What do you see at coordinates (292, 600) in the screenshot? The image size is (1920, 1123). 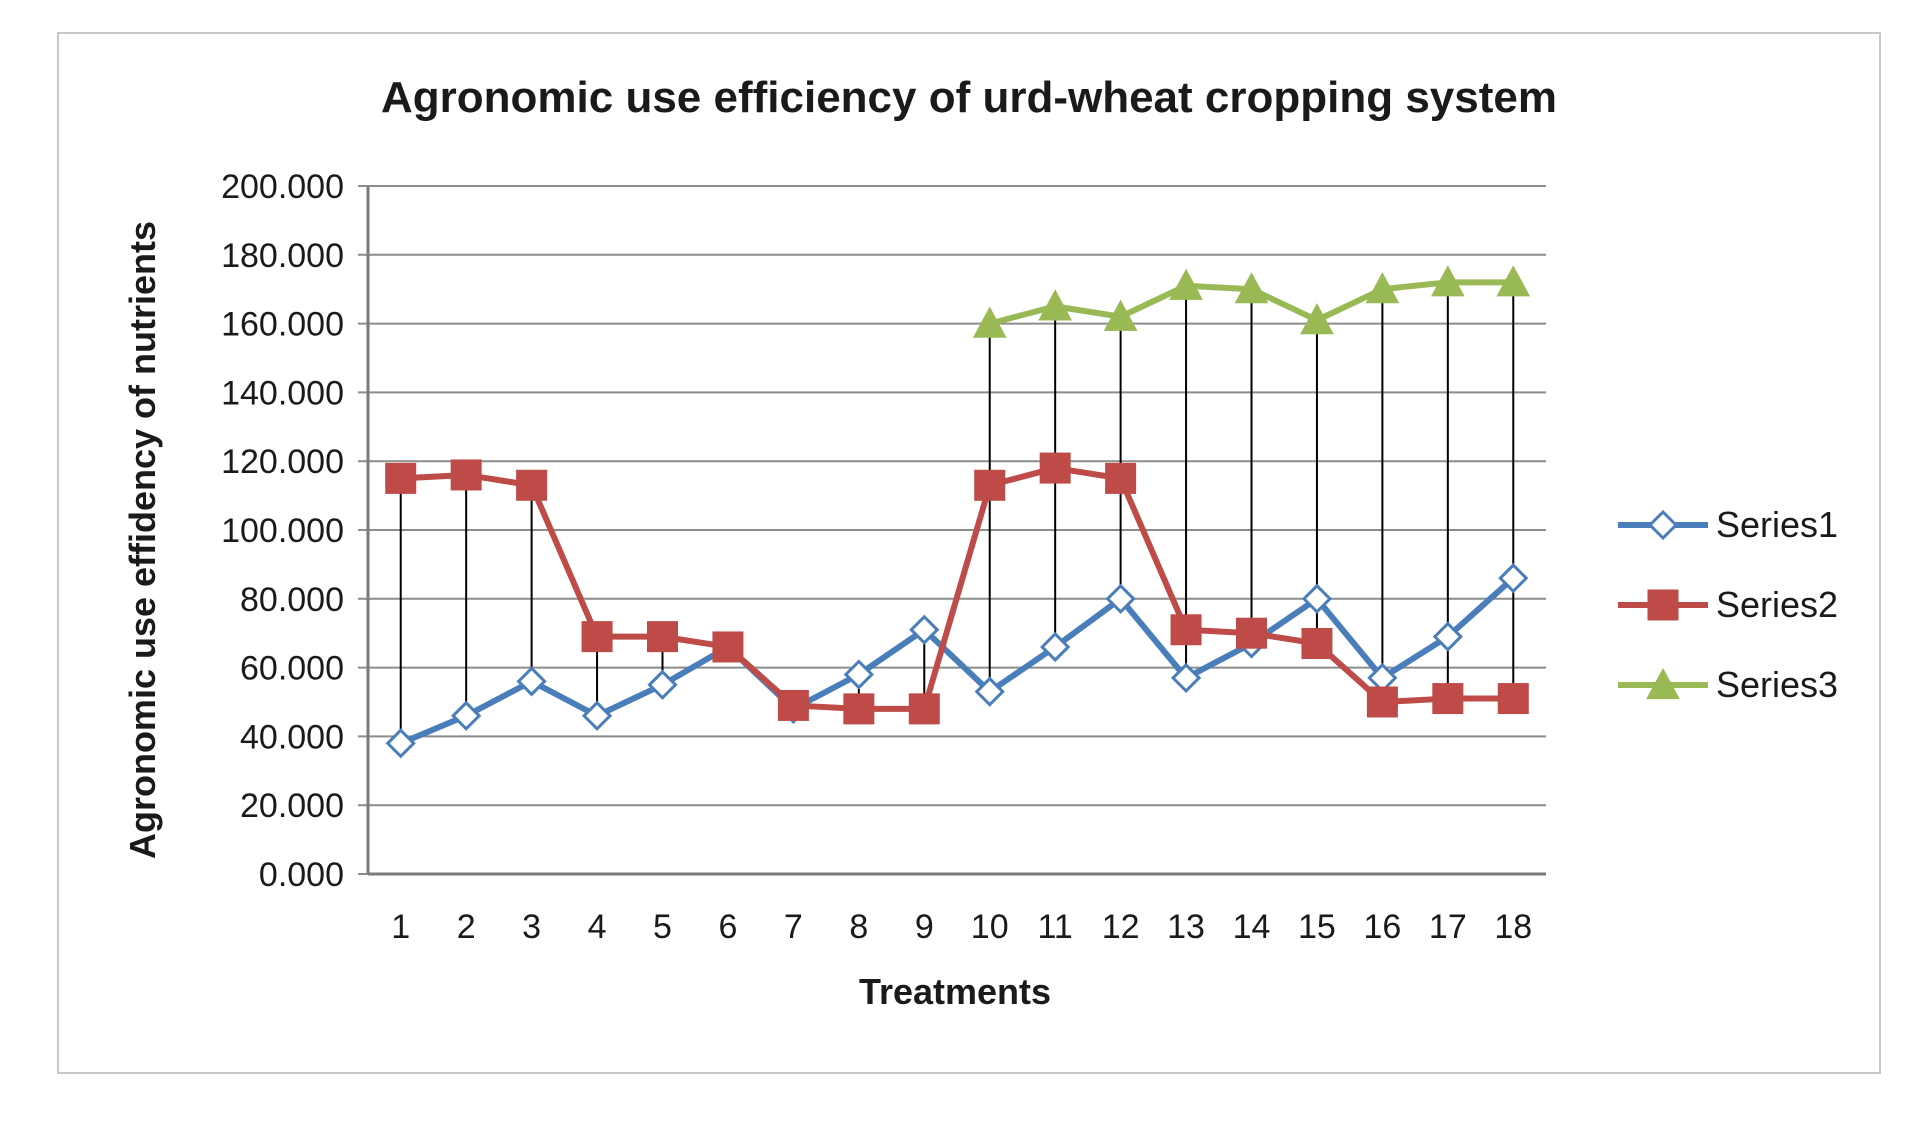 I see `y-tick-label: 80.000` at bounding box center [292, 600].